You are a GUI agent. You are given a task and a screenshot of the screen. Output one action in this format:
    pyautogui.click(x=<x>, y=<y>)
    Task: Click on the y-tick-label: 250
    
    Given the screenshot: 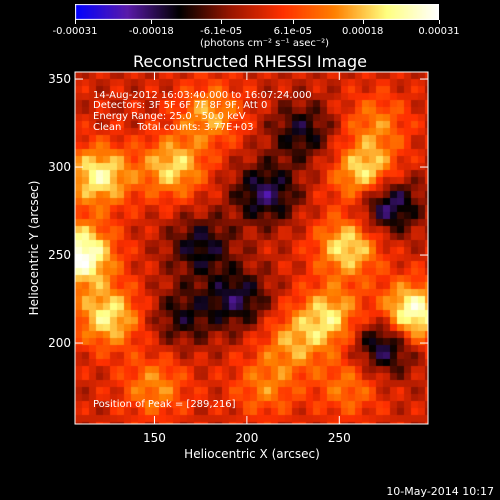 What is the action you would take?
    pyautogui.click(x=59, y=255)
    